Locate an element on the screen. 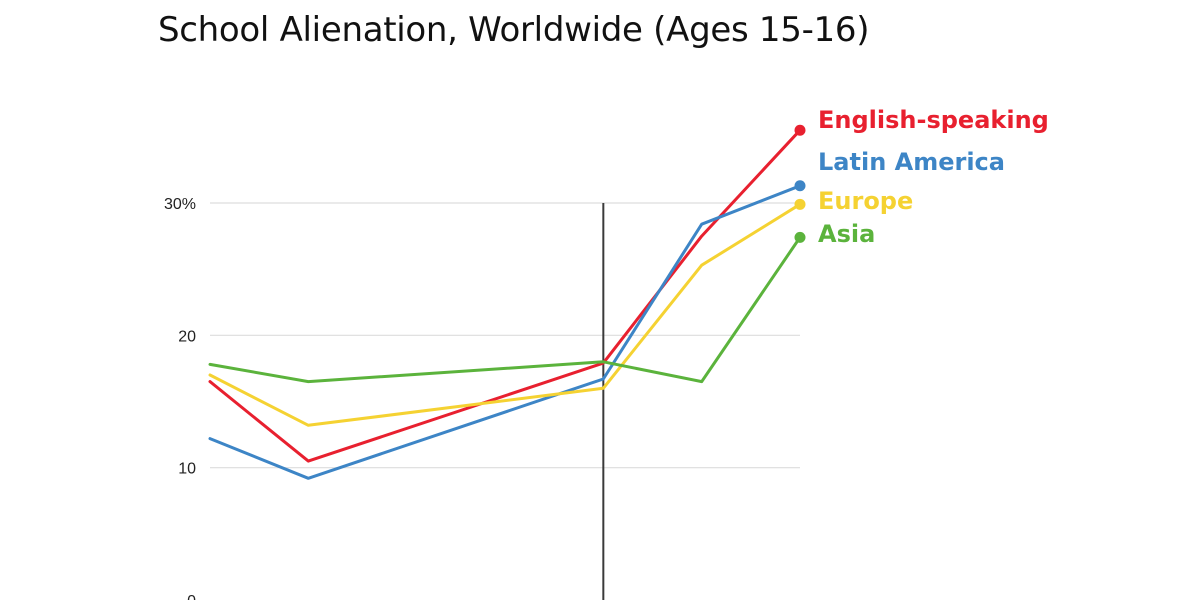 The image size is (1200, 600). y-axis-tick-labels: 0 10 20 30% is located at coordinates (180, 398).